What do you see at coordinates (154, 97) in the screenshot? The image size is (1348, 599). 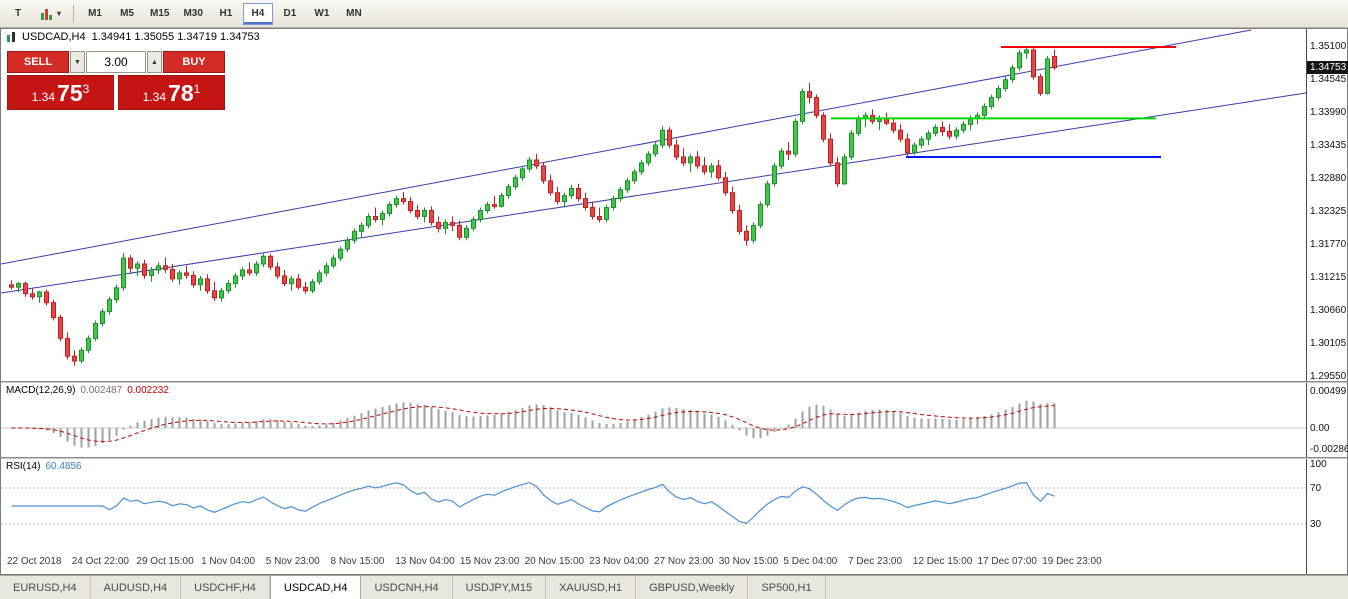 I see `buy-price-prefix: 1.34` at bounding box center [154, 97].